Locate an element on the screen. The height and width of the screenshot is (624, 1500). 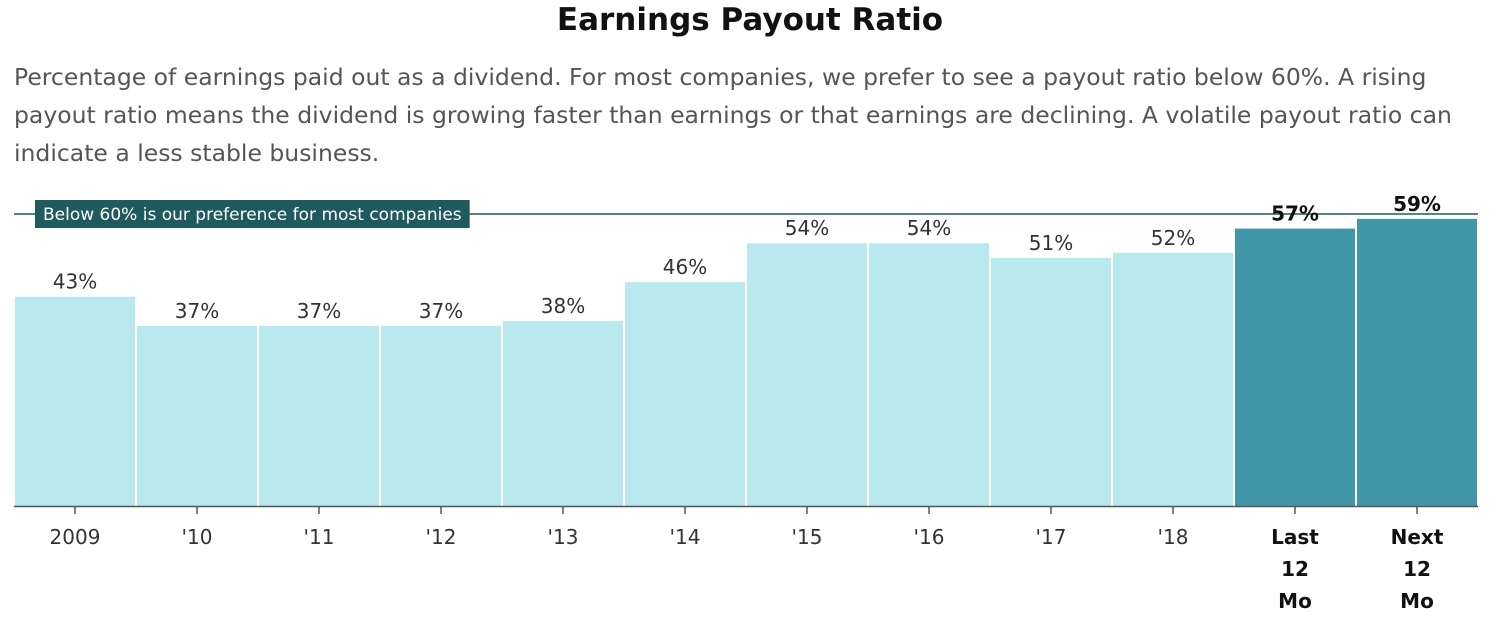
x-tick-label-0: 2009 is located at coordinates (75, 537).